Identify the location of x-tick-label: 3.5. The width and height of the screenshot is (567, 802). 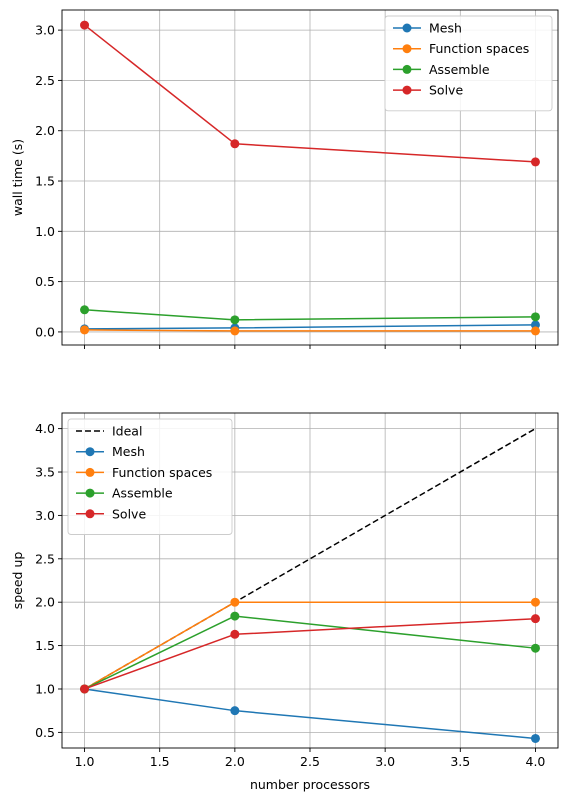
(460, 761).